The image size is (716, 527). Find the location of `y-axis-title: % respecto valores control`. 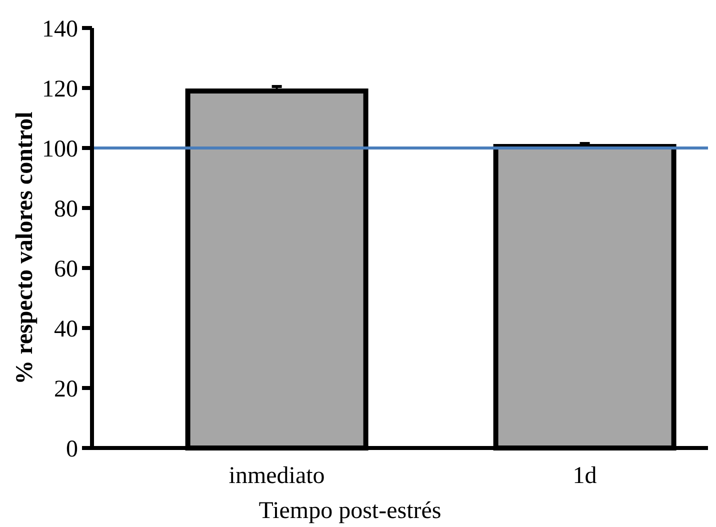

y-axis-title: % respecto valores control is located at coordinates (25, 247).